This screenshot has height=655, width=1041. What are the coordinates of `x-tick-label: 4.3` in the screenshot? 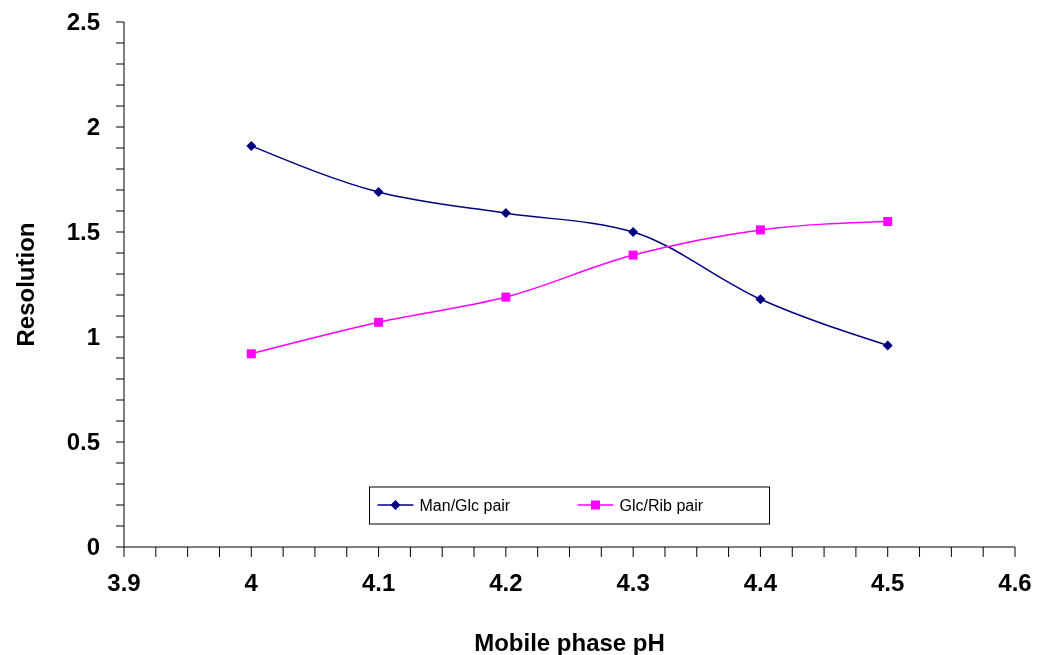 It's located at (633, 582).